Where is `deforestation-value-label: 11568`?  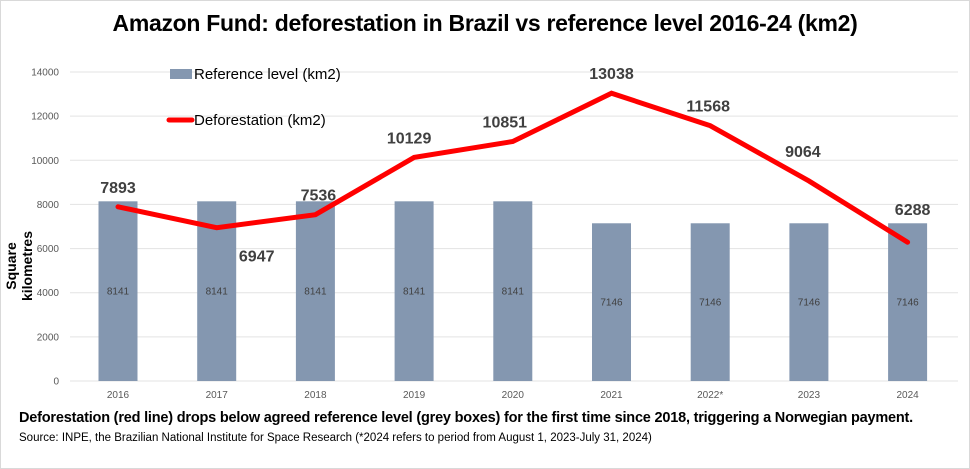 deforestation-value-label: 11568 is located at coordinates (708, 107).